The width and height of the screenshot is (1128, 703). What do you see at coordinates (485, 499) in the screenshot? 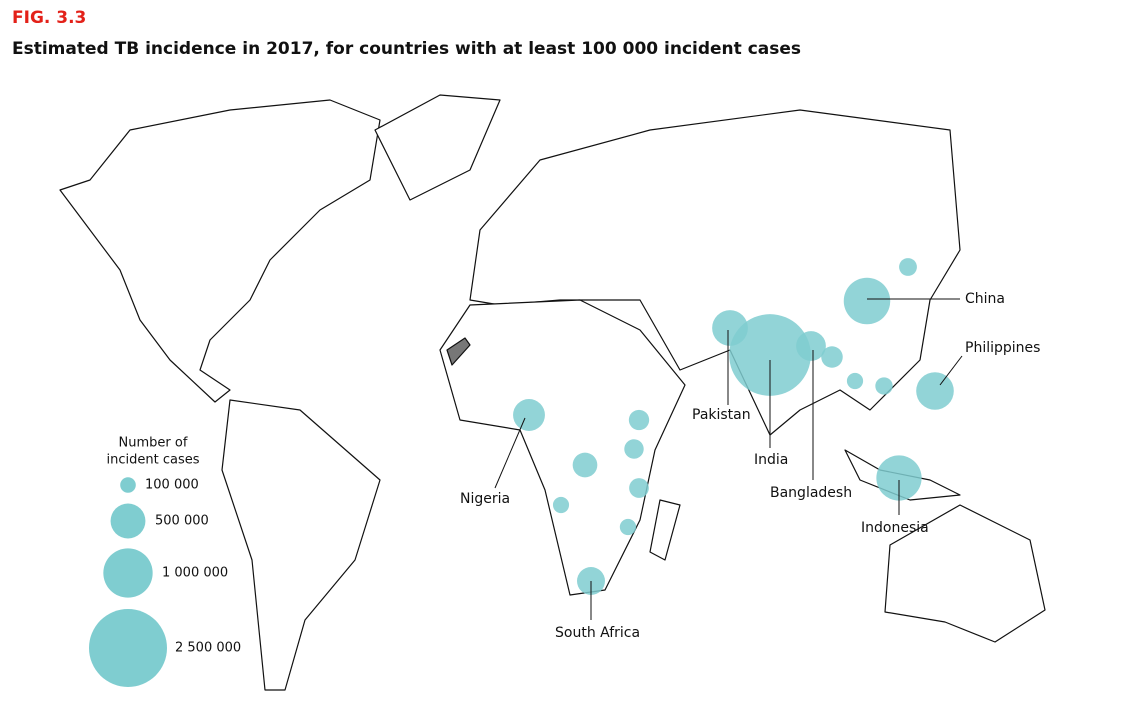
I see `country-label: Nigeria` at bounding box center [485, 499].